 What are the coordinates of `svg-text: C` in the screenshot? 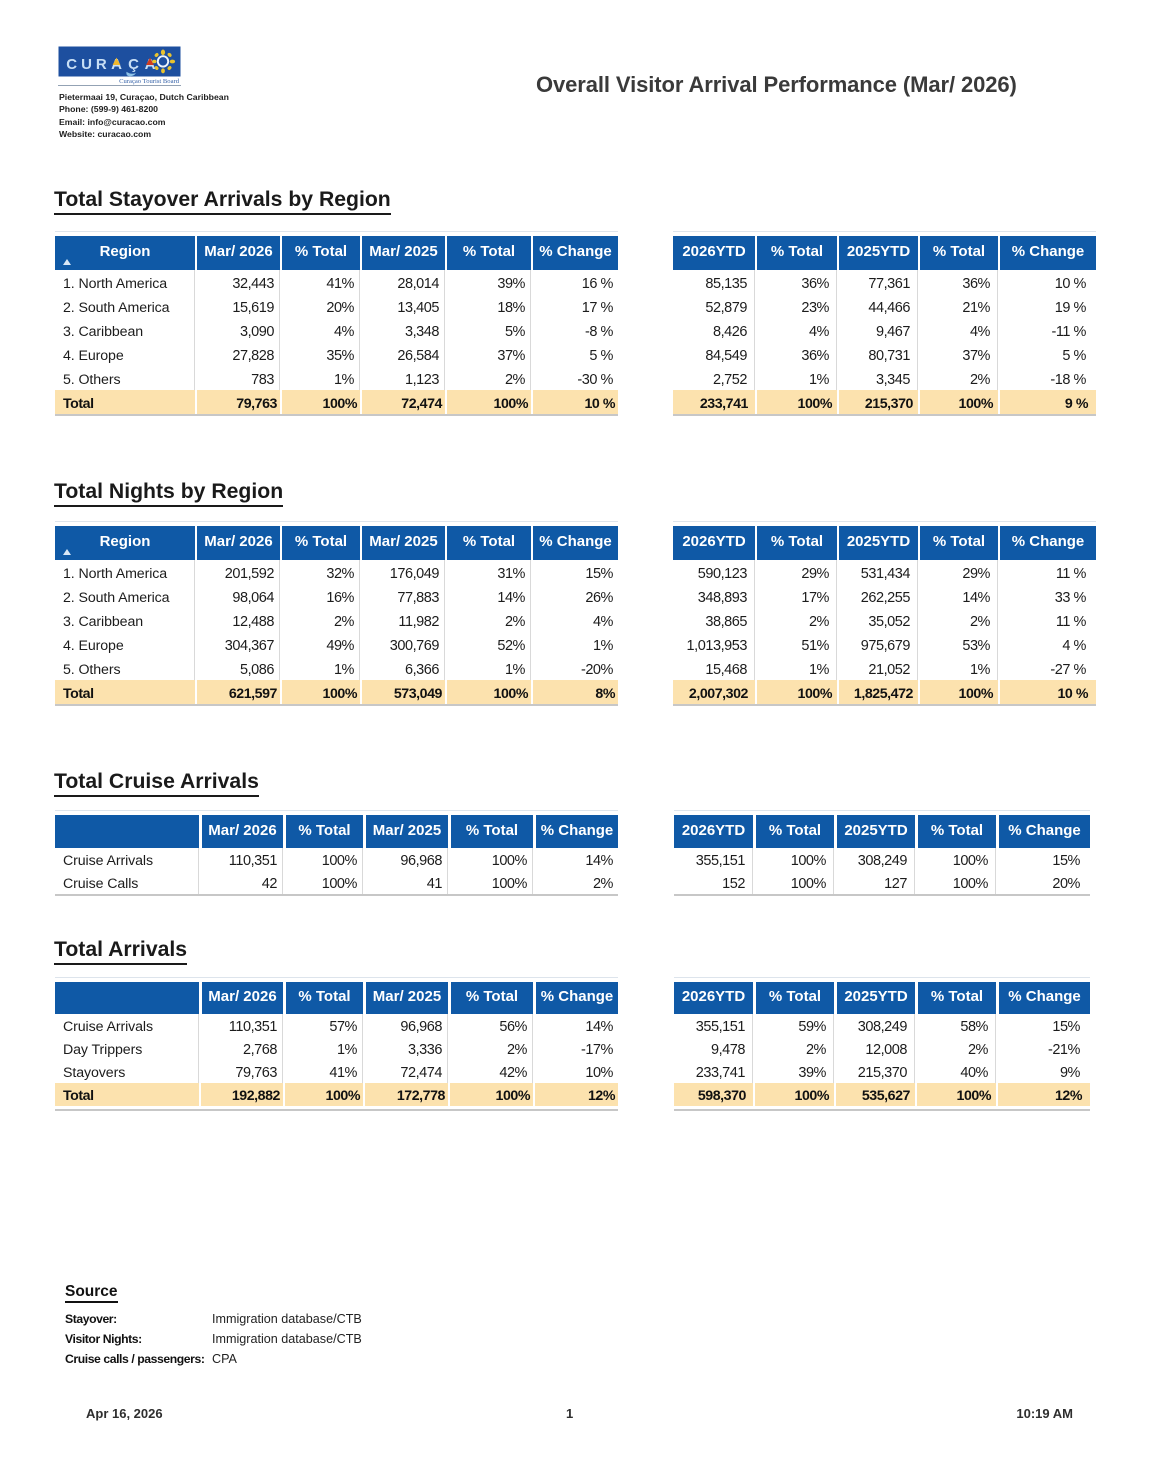 It's located at (71, 64).